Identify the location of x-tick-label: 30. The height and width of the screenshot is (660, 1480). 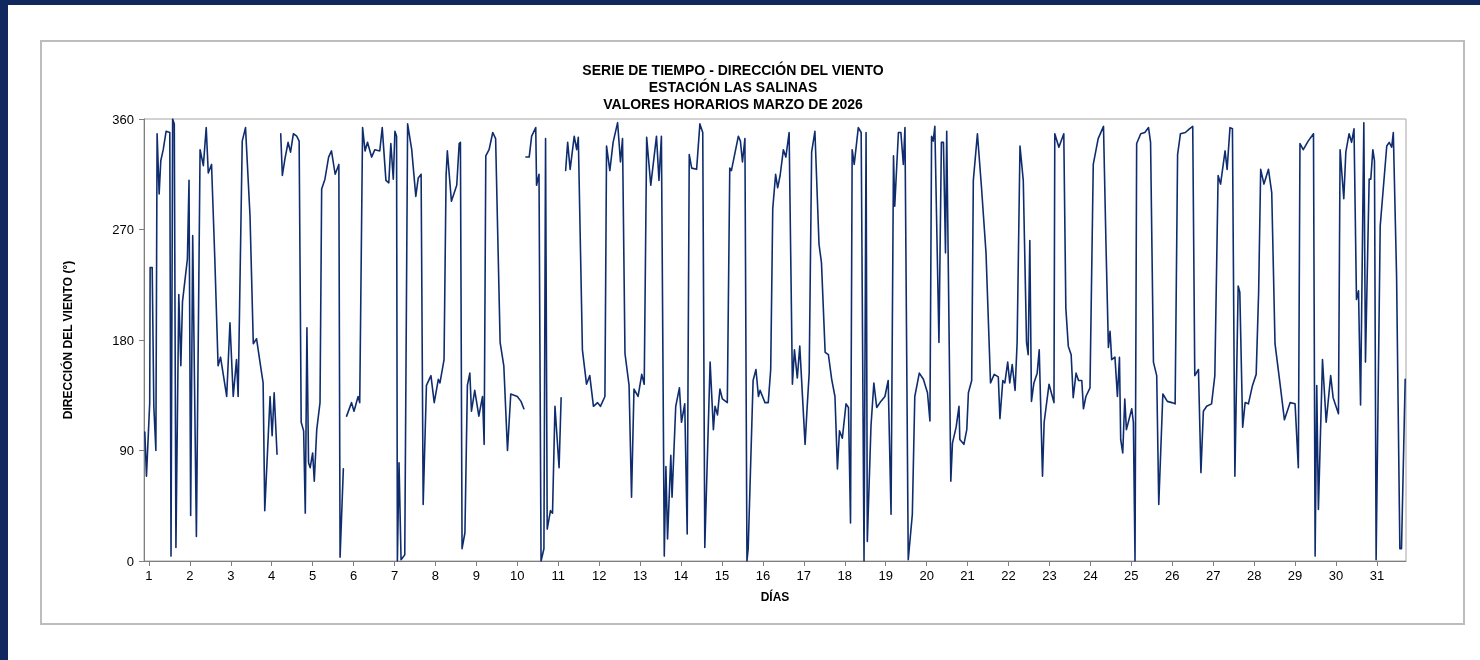
(1336, 575).